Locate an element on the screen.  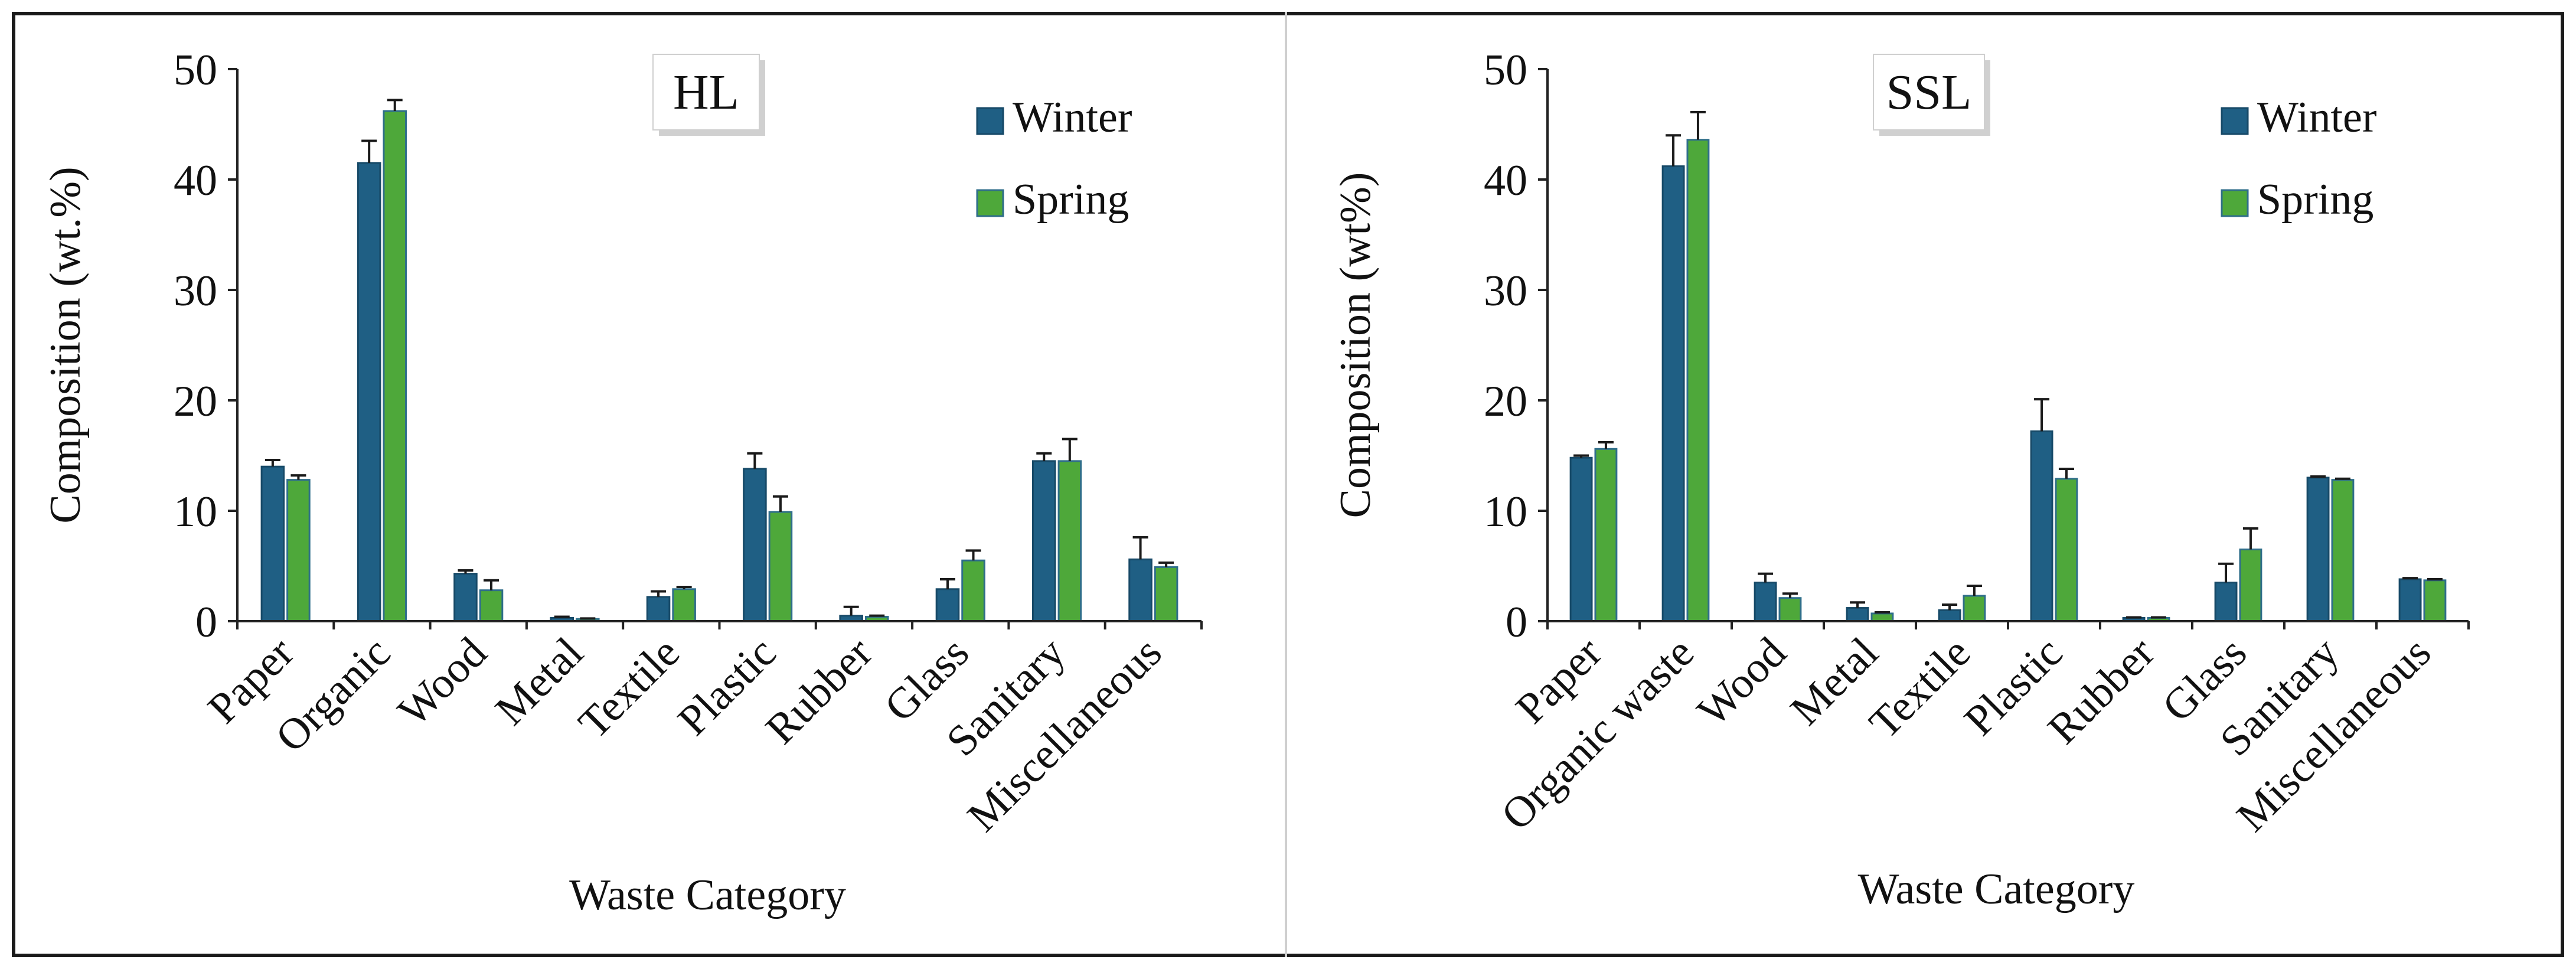
chart-title-box: SSL is located at coordinates (1931, 95).